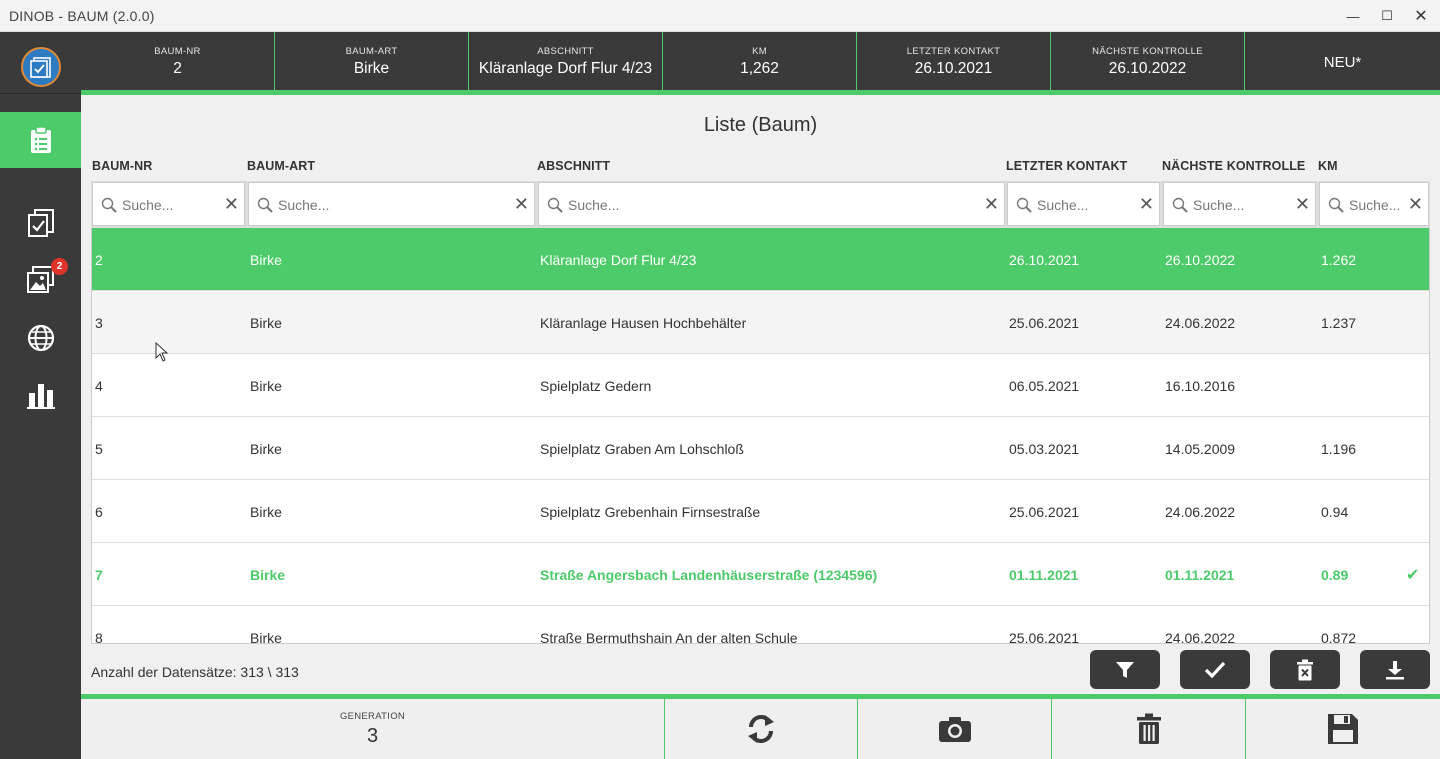  I want to click on download-button, so click(1395, 669).